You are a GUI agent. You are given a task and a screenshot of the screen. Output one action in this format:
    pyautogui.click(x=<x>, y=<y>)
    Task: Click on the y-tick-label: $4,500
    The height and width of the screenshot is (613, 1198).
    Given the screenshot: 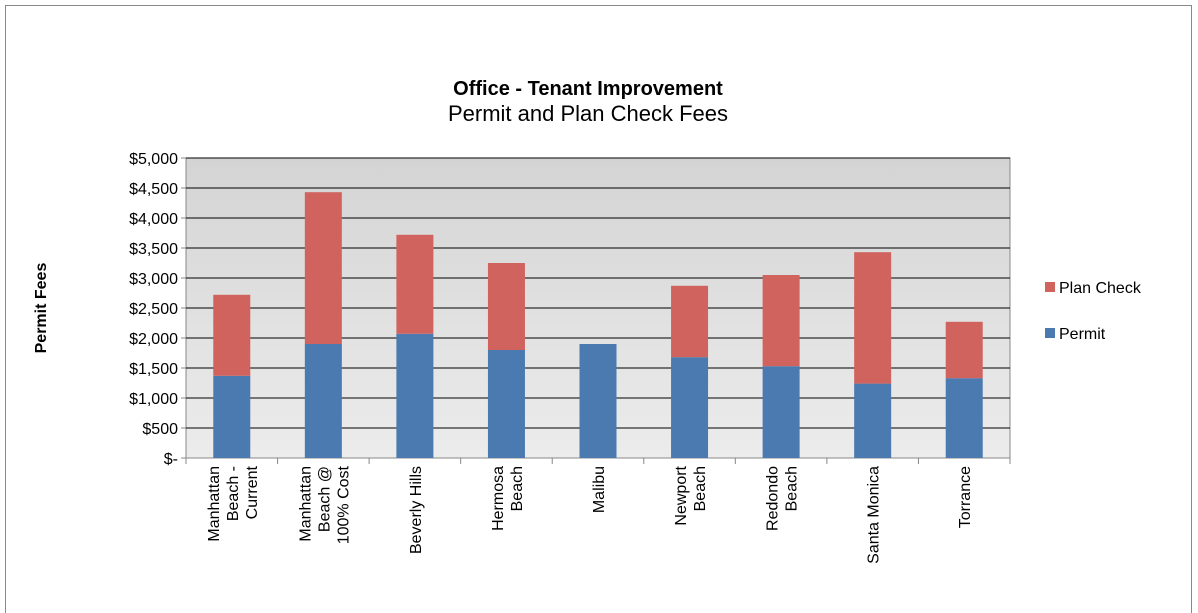 What is the action you would take?
    pyautogui.click(x=153, y=189)
    